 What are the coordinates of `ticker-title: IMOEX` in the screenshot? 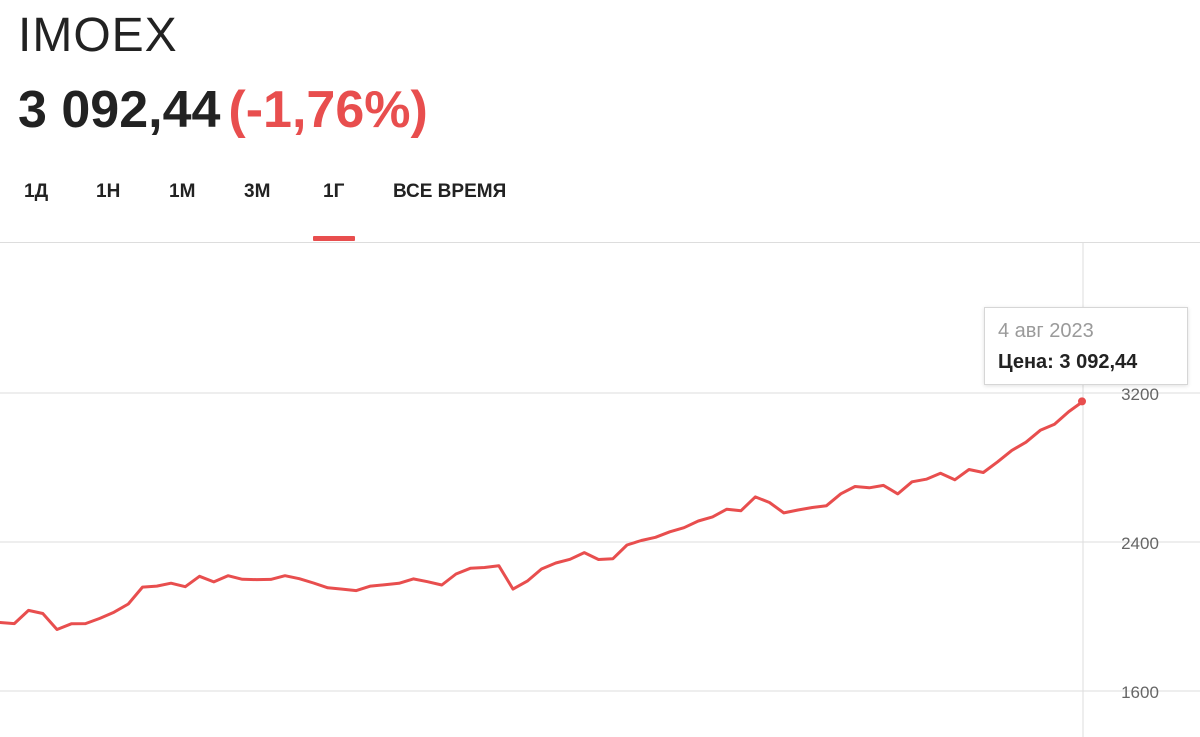 It's located at (98, 35).